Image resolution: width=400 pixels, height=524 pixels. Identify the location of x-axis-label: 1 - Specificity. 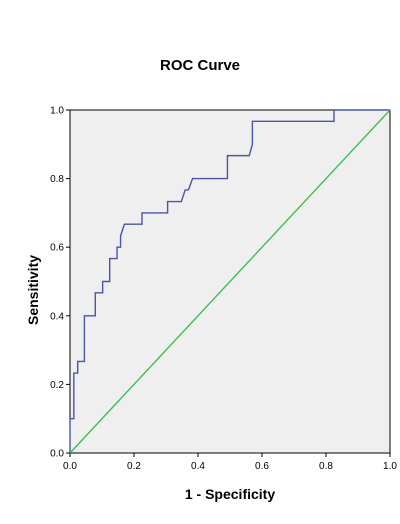
(230, 494).